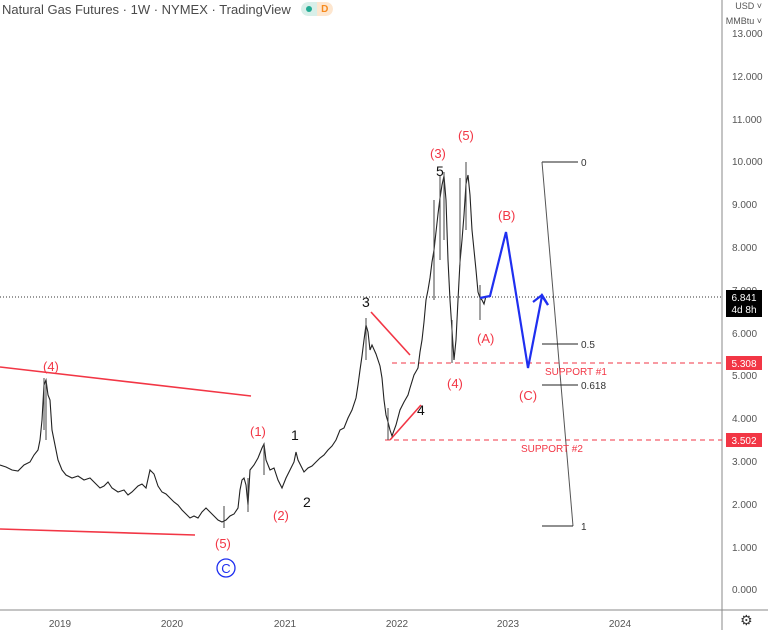  I want to click on projection-arrowhead, so click(540, 299).